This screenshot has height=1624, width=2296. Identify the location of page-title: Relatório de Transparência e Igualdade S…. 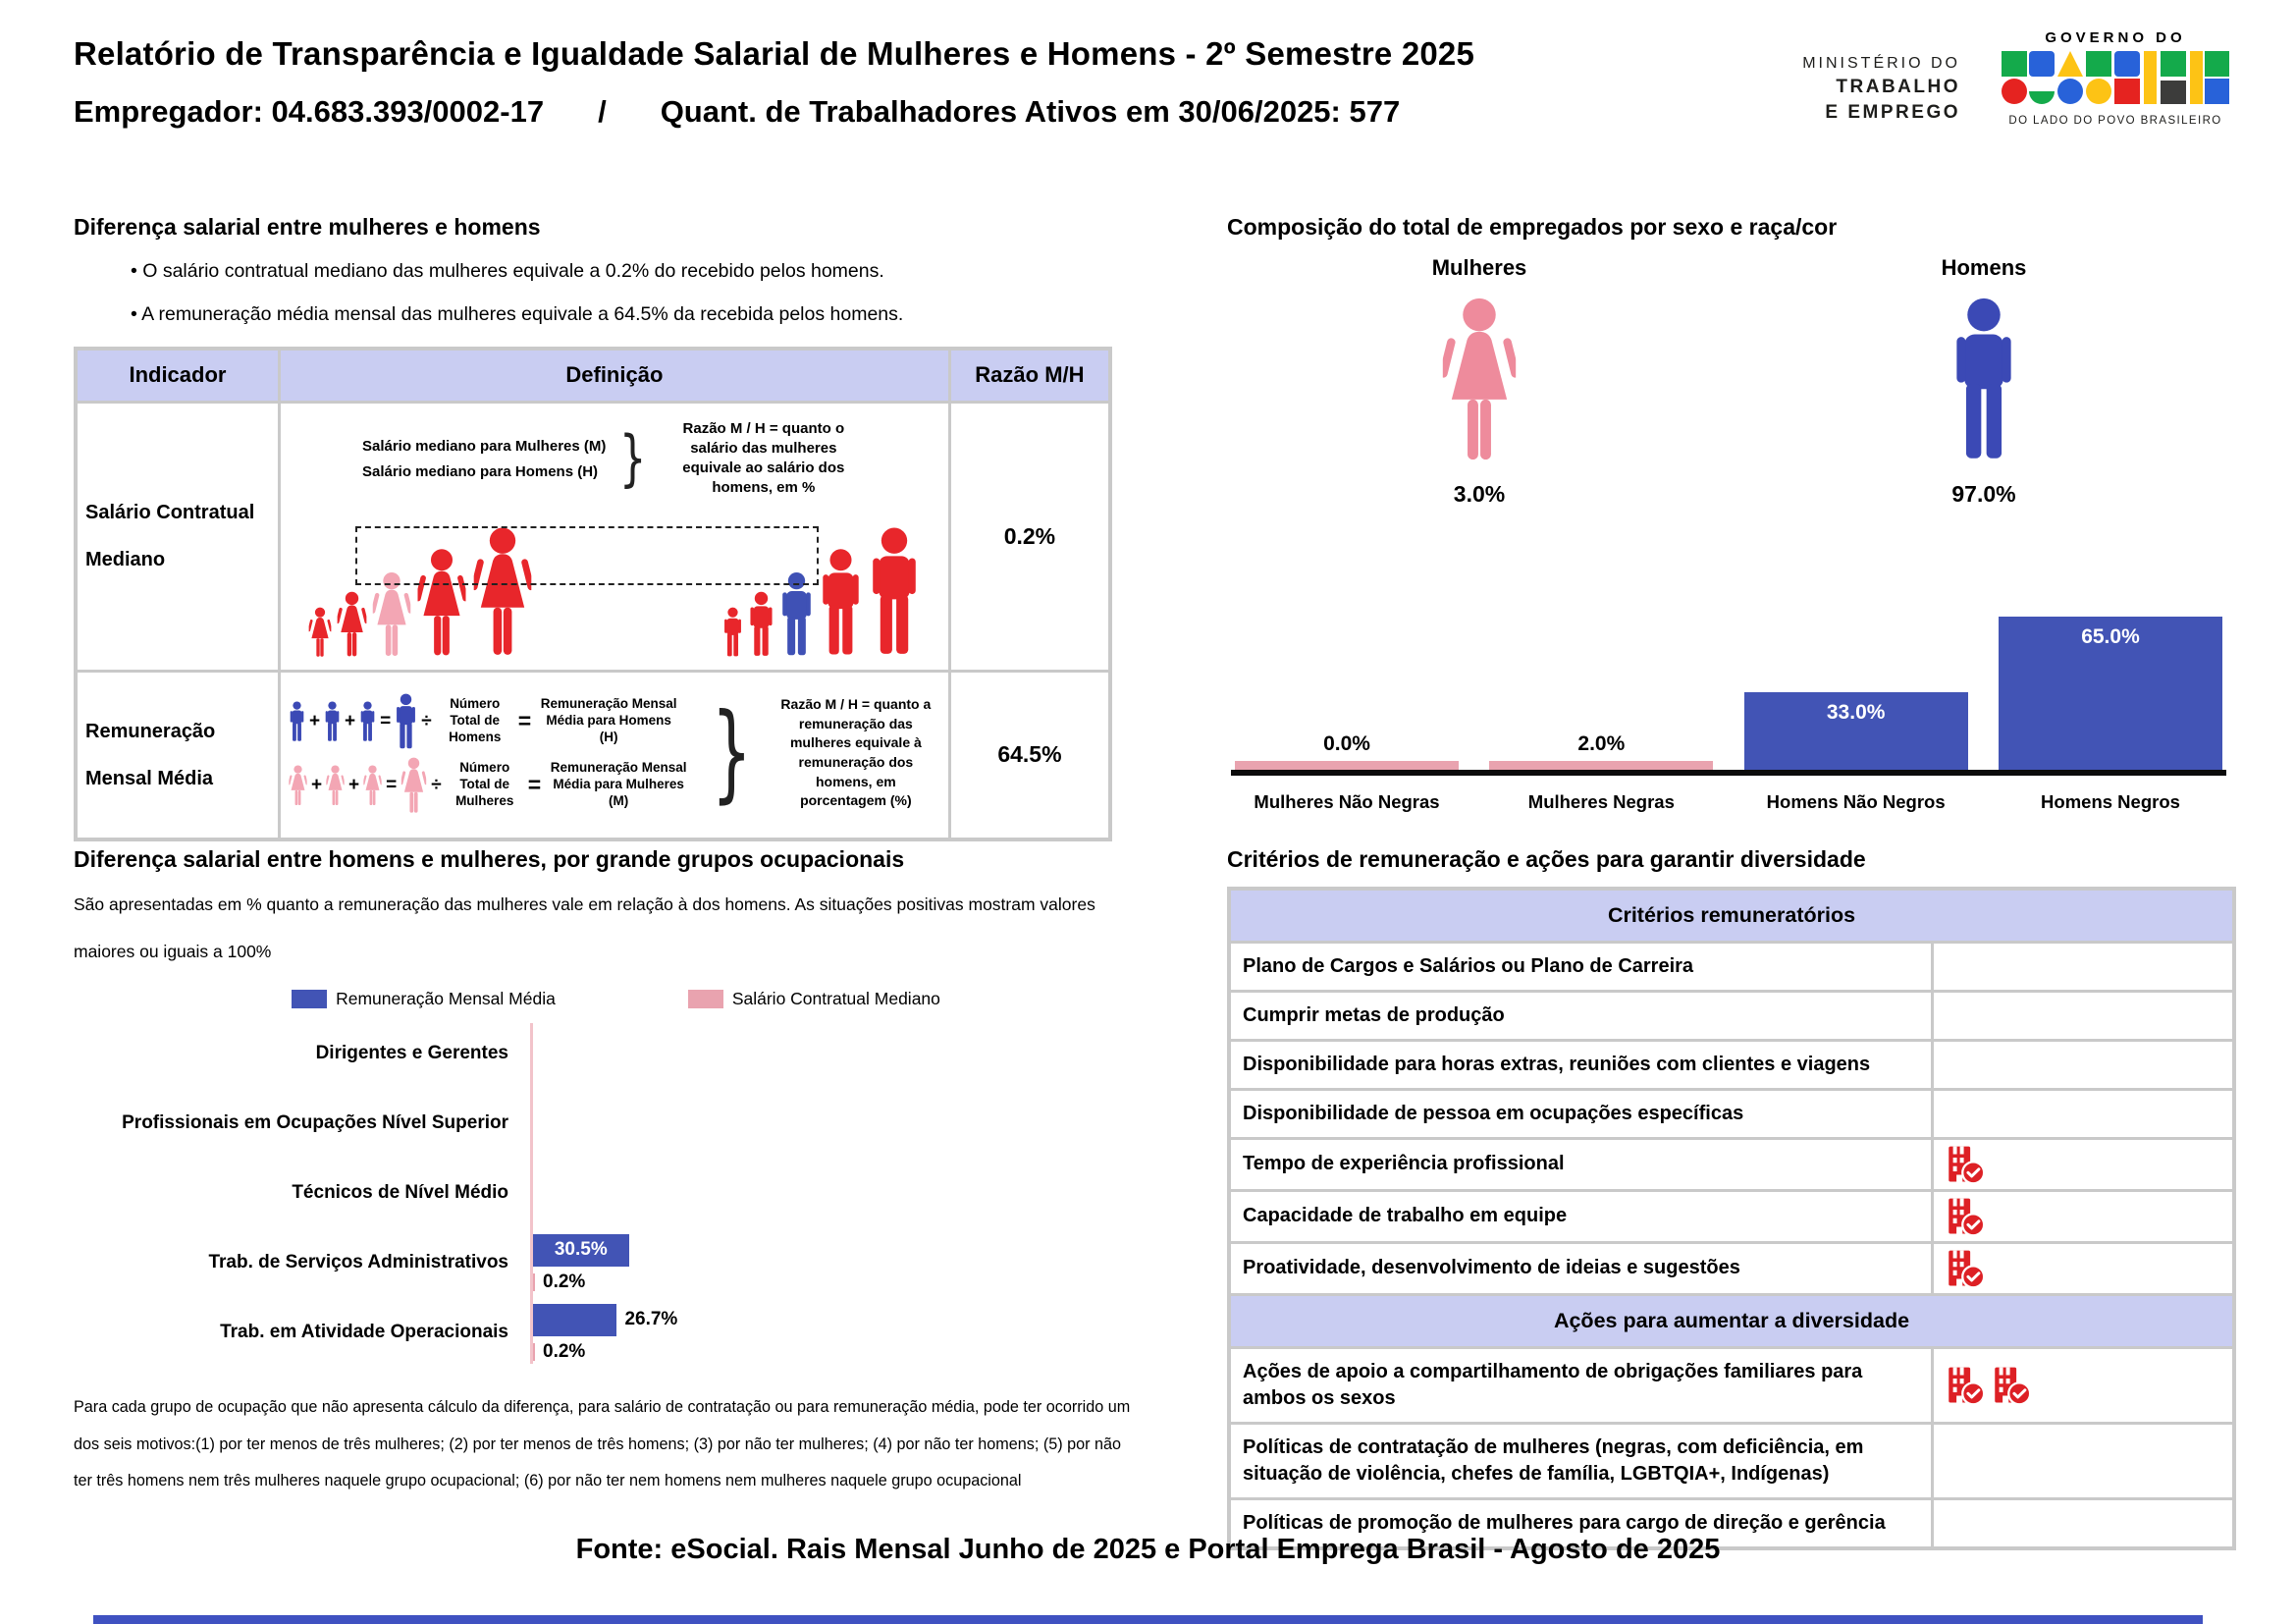
(774, 53).